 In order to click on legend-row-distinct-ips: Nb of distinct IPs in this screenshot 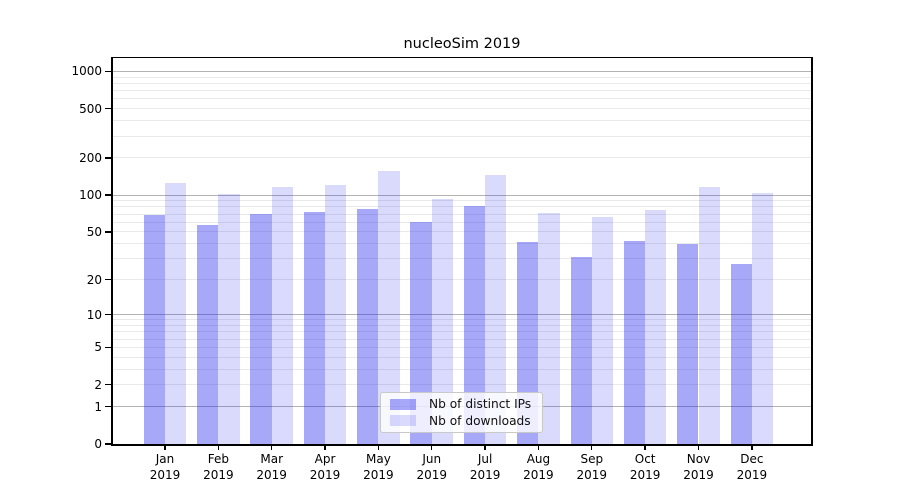, I will do `click(462, 404)`.